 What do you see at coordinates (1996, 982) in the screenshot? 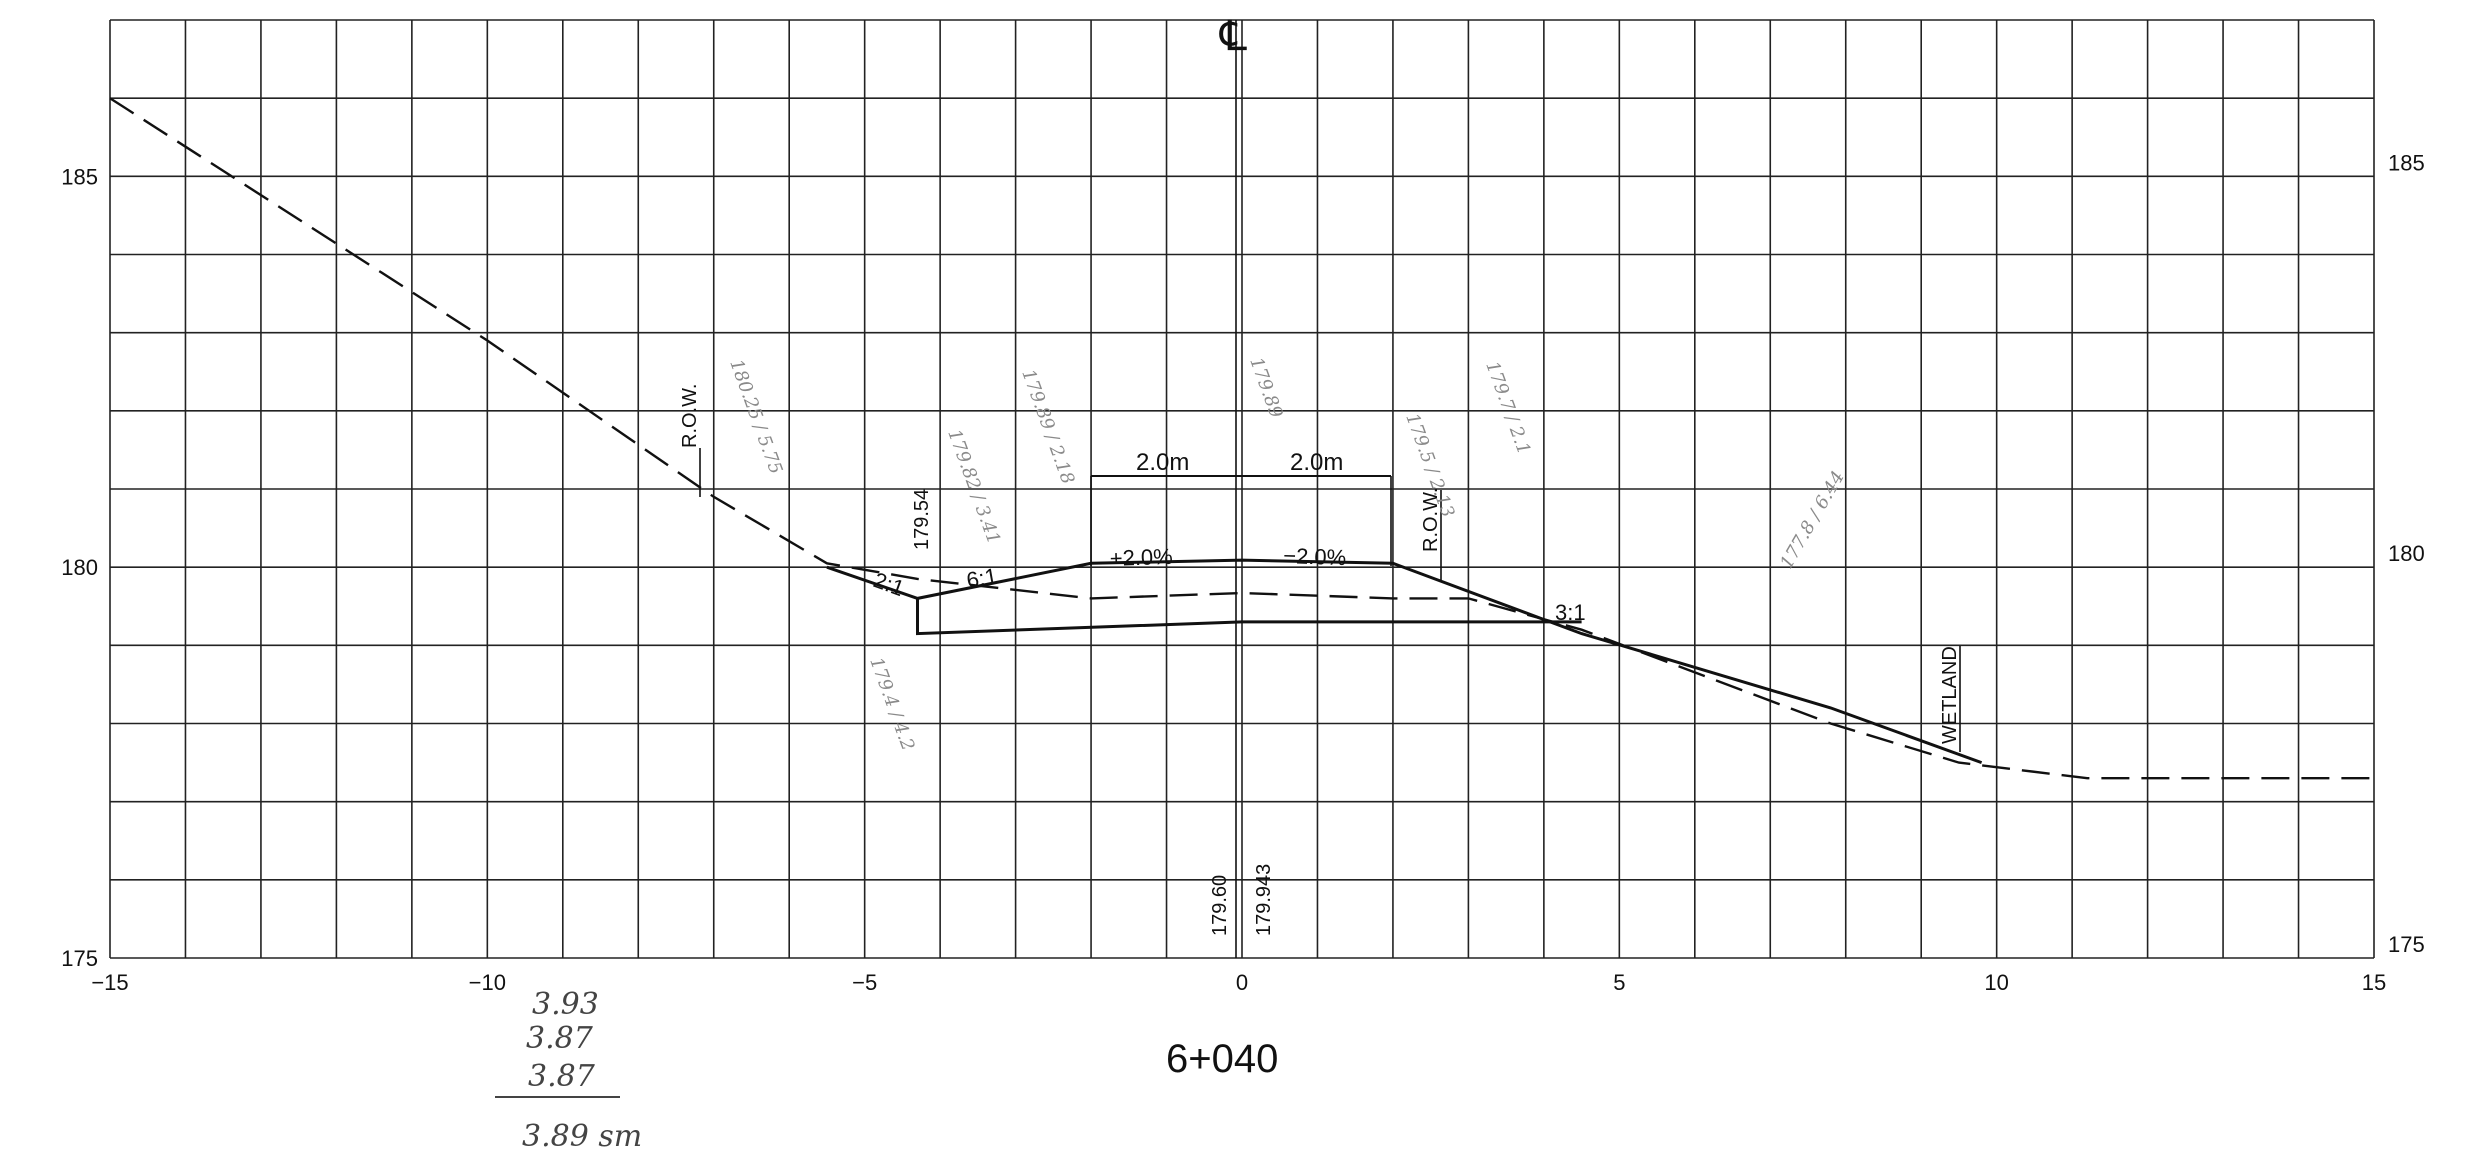
I see `x-tick-label: 10` at bounding box center [1996, 982].